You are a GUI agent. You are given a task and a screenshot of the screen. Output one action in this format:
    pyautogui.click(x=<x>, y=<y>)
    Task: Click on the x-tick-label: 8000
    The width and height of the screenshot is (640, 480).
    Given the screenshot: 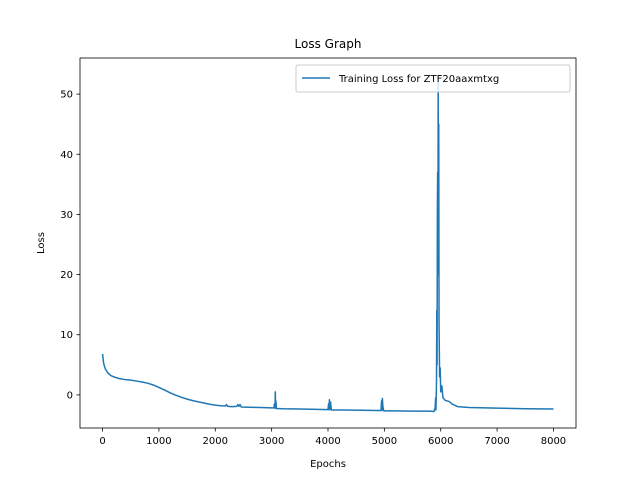 What is the action you would take?
    pyautogui.click(x=553, y=441)
    